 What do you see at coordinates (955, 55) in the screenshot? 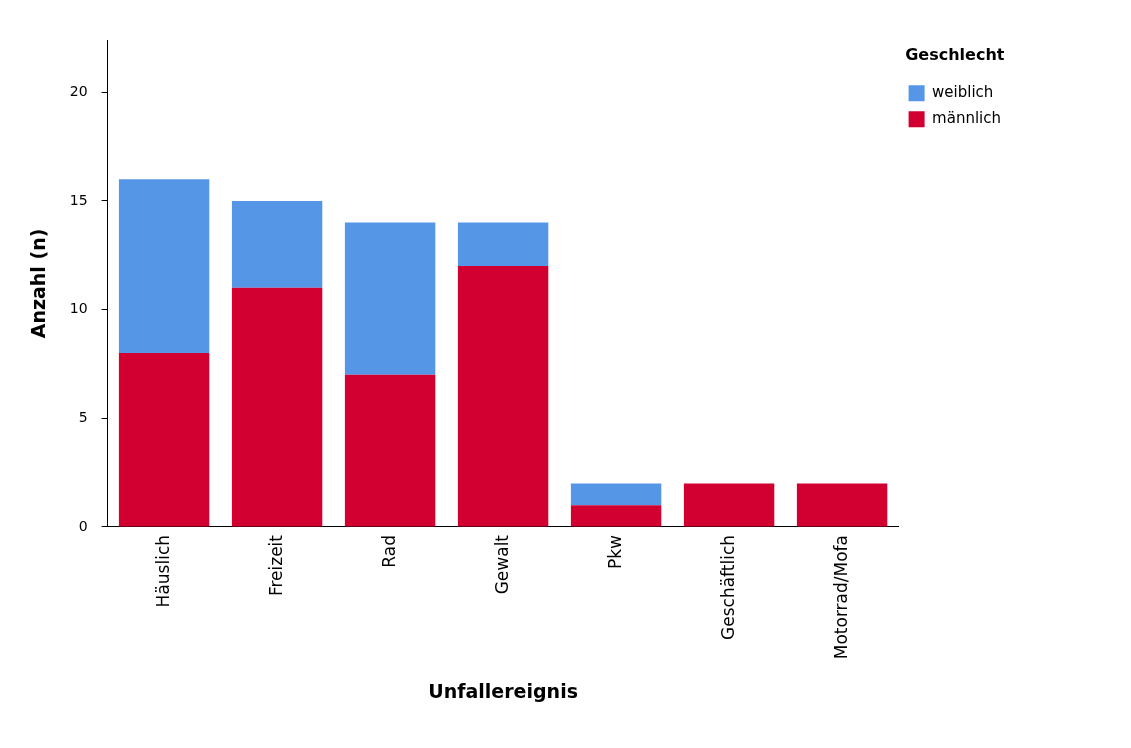
I see `legend-title: Geschlecht` at bounding box center [955, 55].